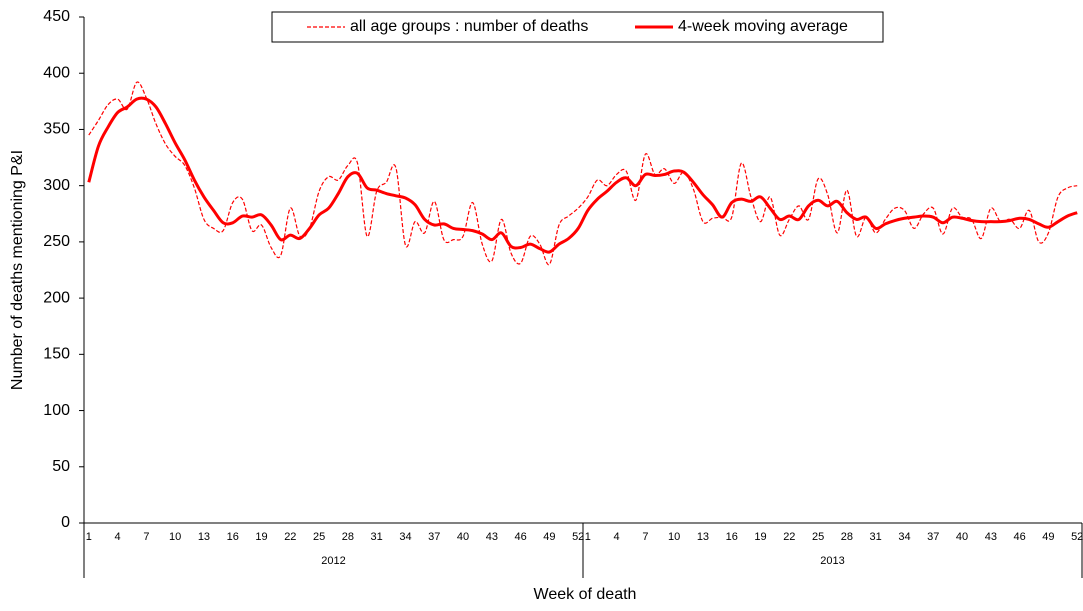  Describe the element at coordinates (56, 185) in the screenshot. I see `y-tick-label: 300` at that location.